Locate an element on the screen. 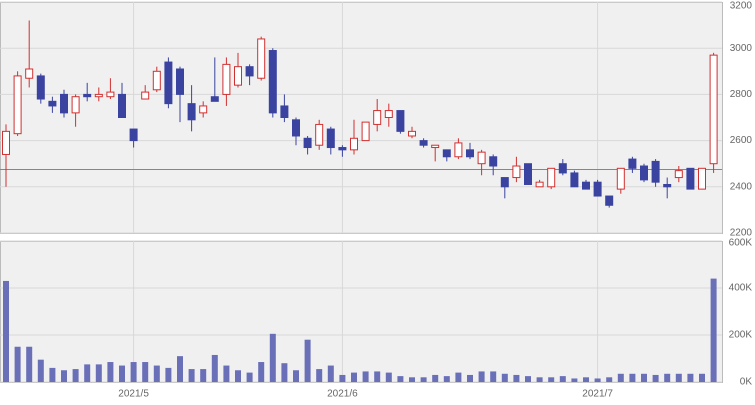 This screenshot has width=755, height=405. y-tick-label: 3000 is located at coordinates (741, 48).